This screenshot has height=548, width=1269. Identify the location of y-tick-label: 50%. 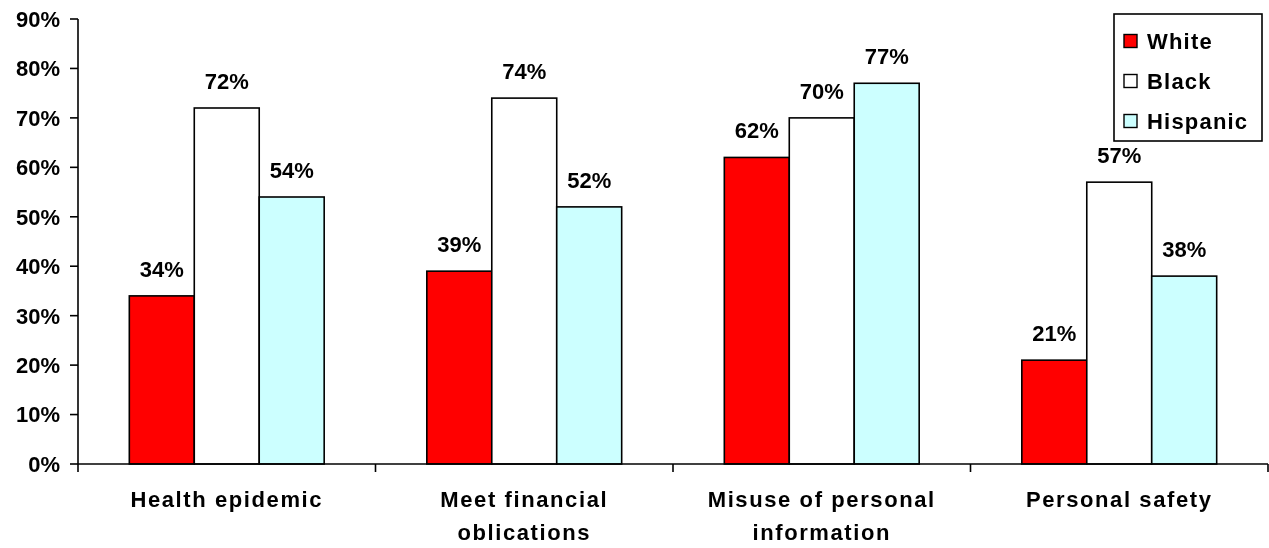
(37, 217).